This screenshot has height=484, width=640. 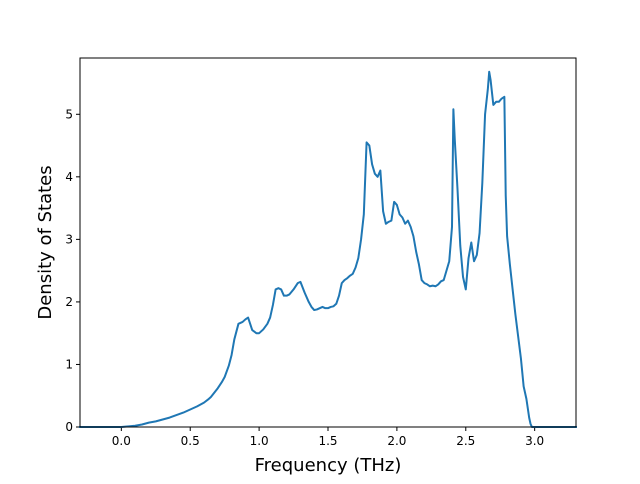 What do you see at coordinates (328, 465) in the screenshot?
I see `x-axis-label: Frequency (THz)` at bounding box center [328, 465].